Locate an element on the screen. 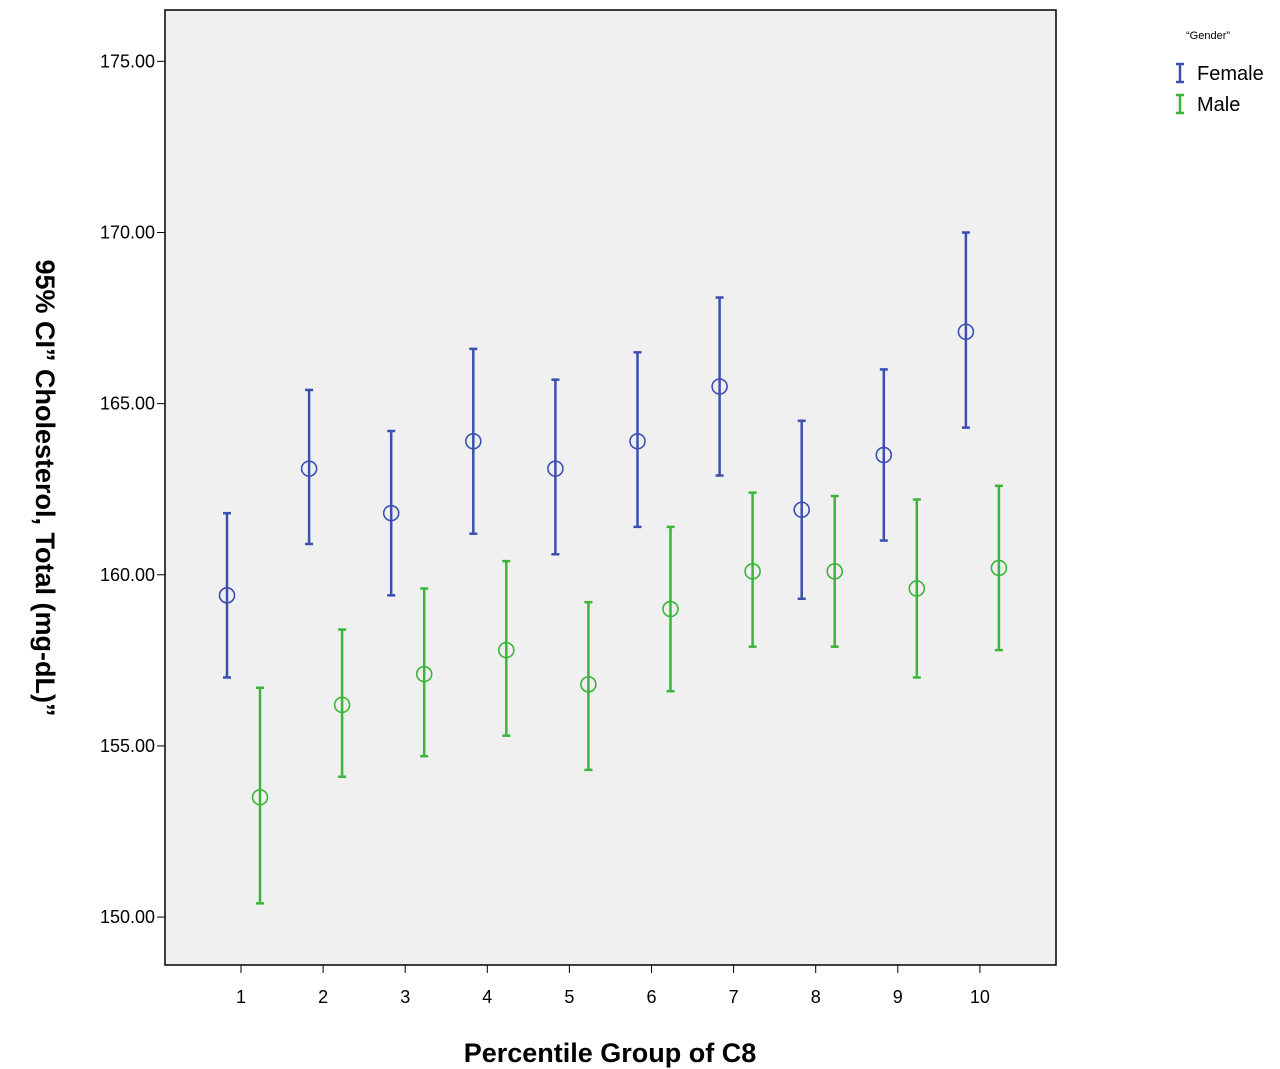  x-tick-label: 10 is located at coordinates (980, 997).